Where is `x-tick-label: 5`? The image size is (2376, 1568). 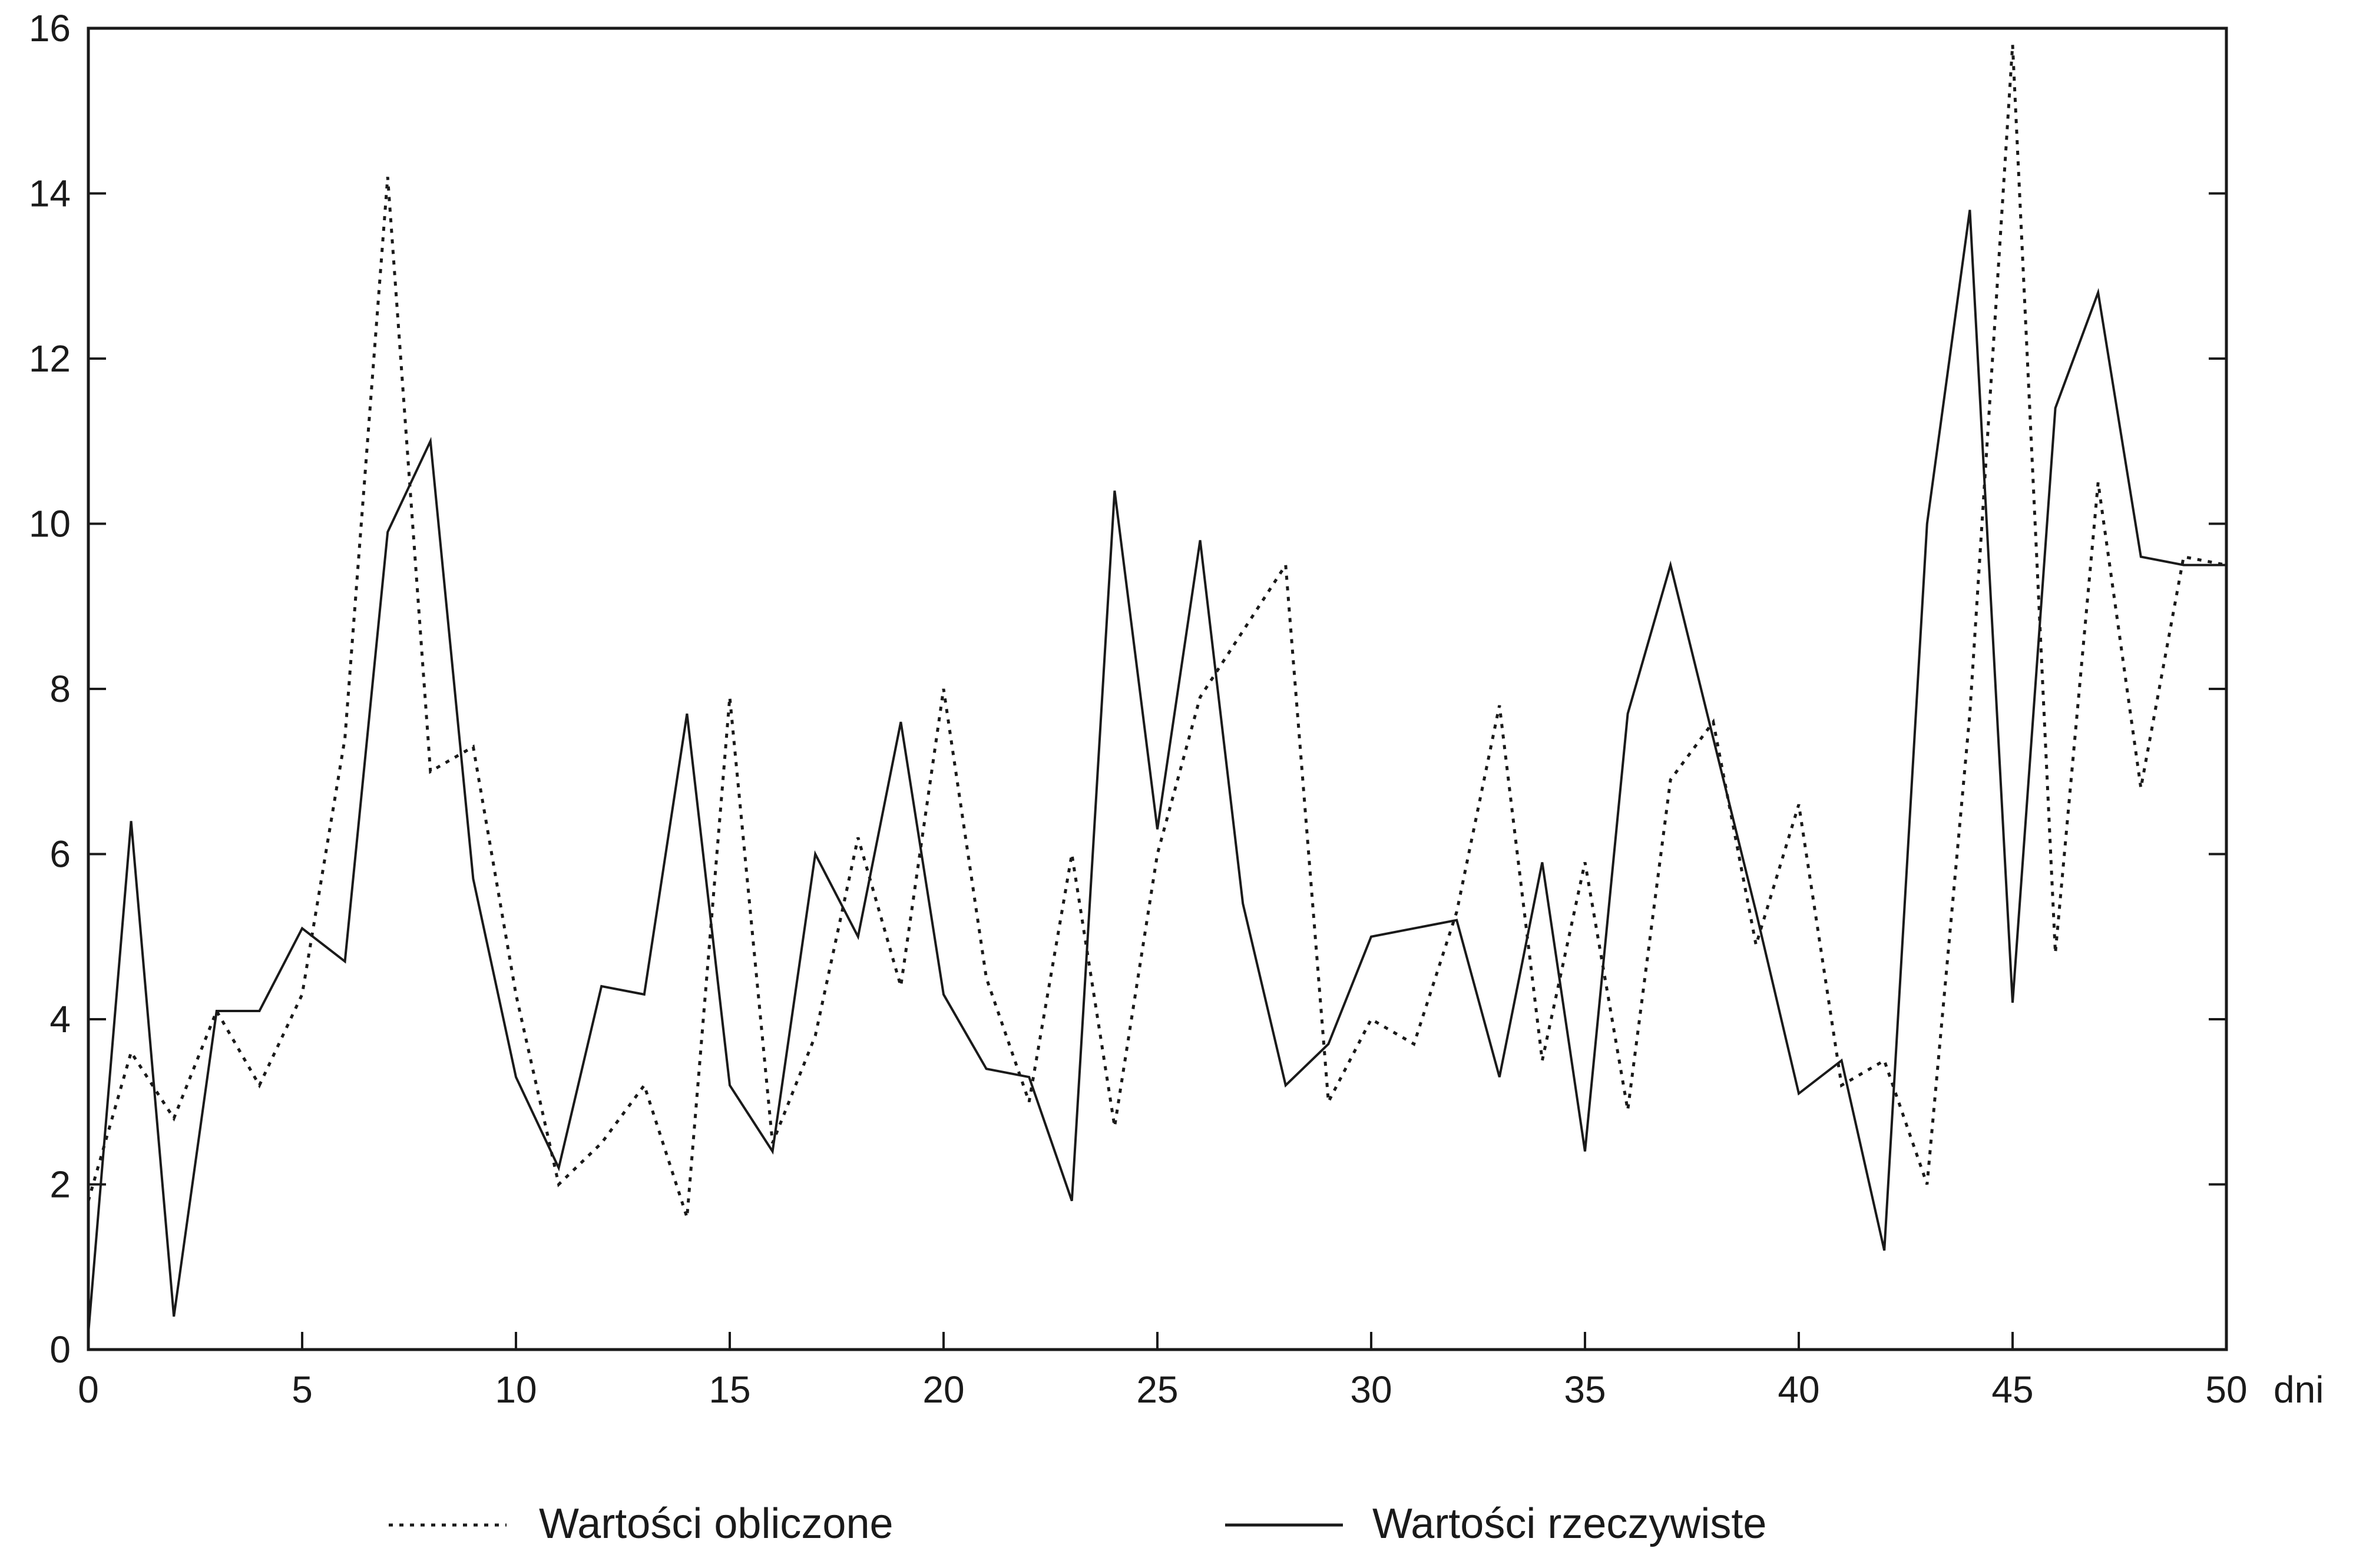
x-tick-label: 5 is located at coordinates (302, 1390).